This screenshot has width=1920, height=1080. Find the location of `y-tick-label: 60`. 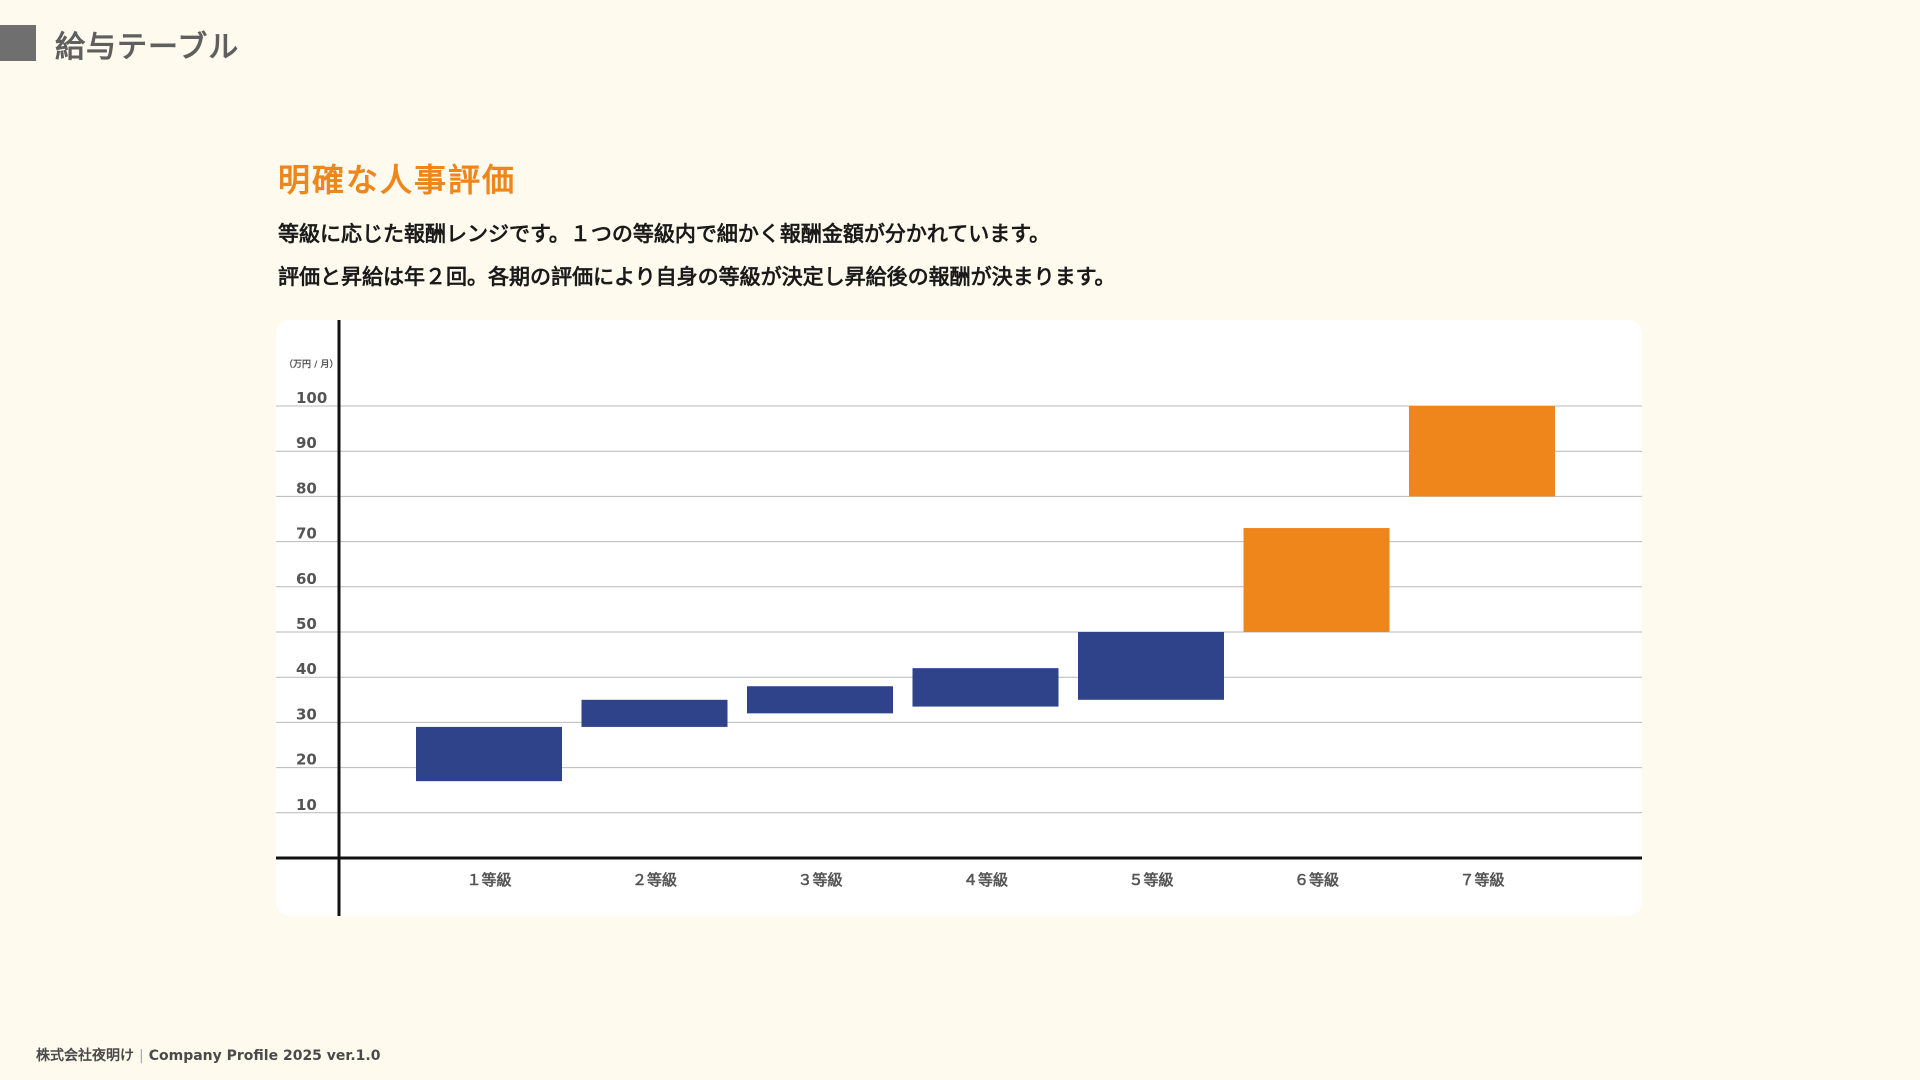

y-tick-label: 60 is located at coordinates (306, 579).